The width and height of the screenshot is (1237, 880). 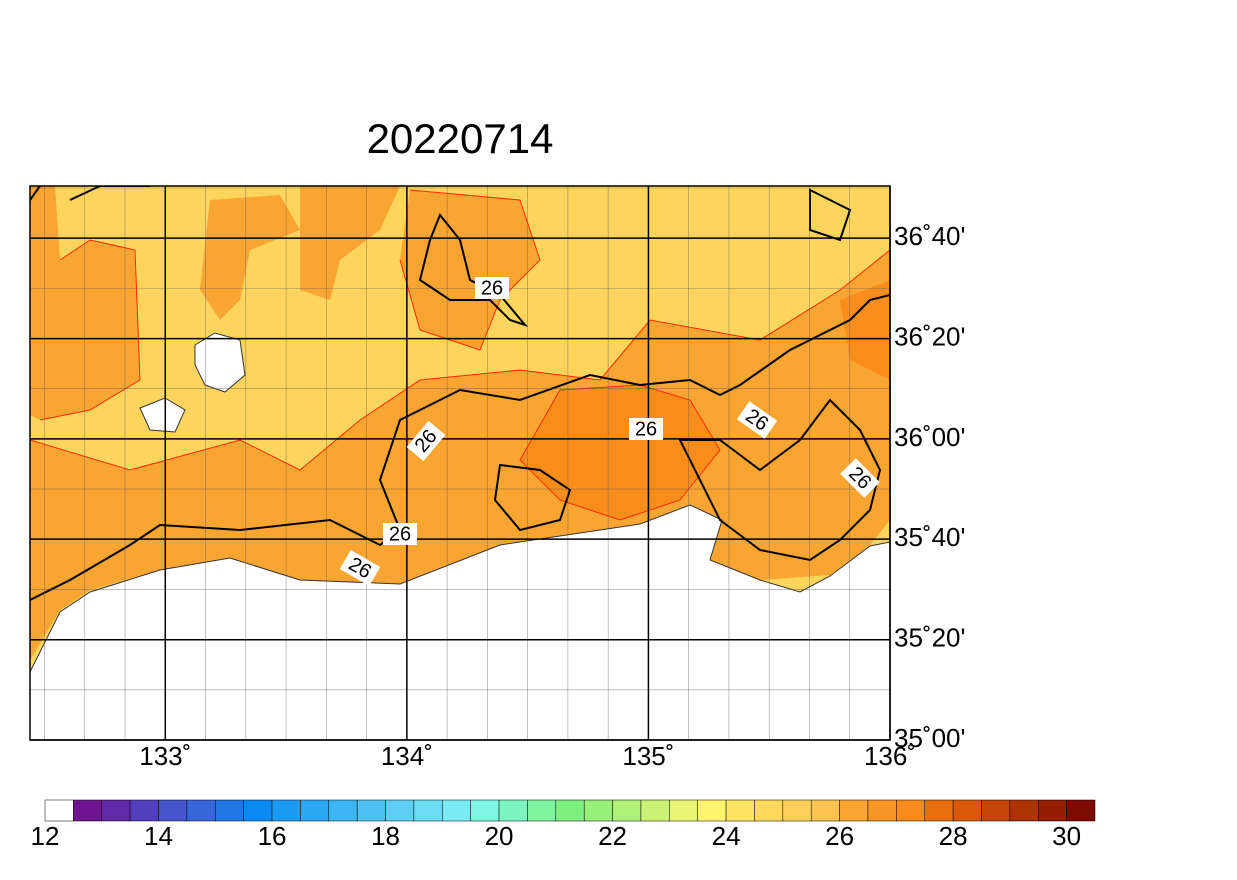 I want to click on colorbar-label: 30, so click(x=1066, y=836).